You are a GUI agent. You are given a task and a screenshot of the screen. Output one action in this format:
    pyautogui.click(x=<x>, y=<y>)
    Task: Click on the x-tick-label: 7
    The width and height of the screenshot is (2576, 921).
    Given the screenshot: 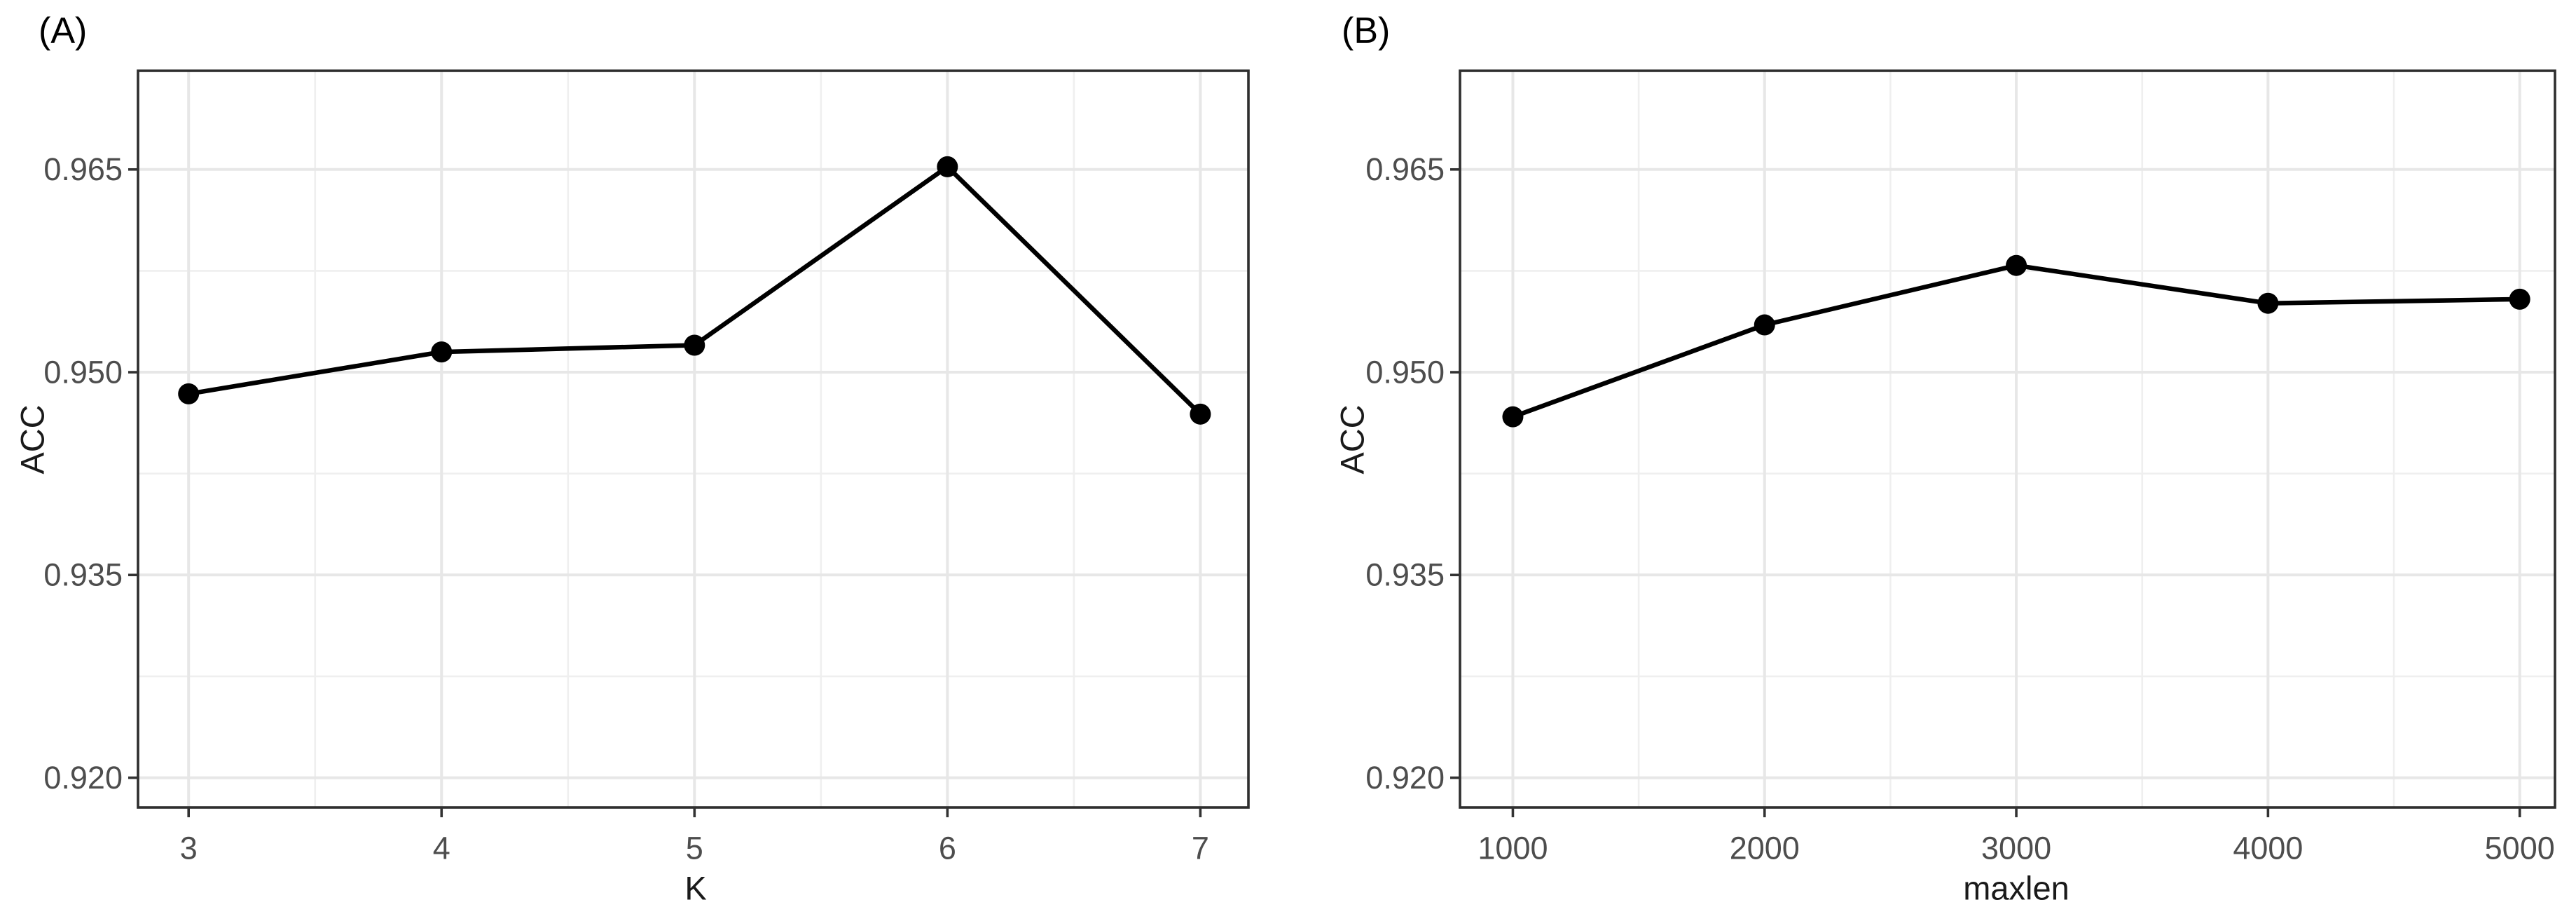 What is the action you would take?
    pyautogui.click(x=1200, y=848)
    